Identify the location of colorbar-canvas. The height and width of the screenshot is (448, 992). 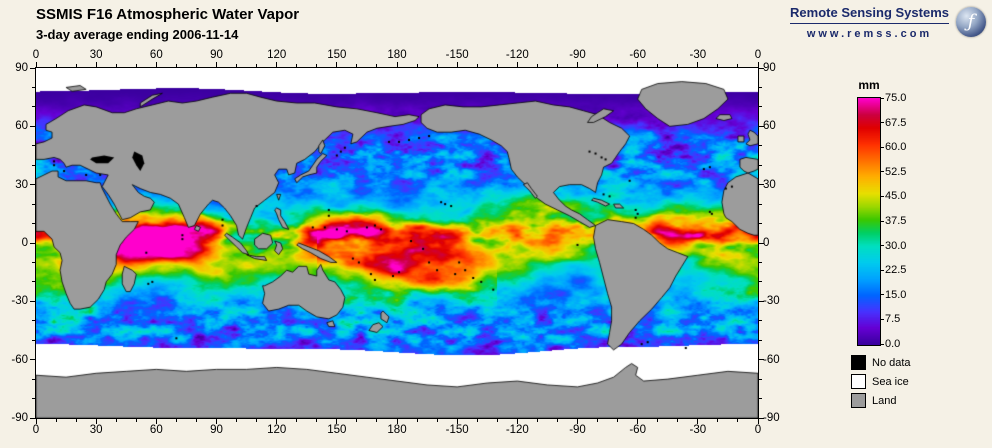
(869, 221).